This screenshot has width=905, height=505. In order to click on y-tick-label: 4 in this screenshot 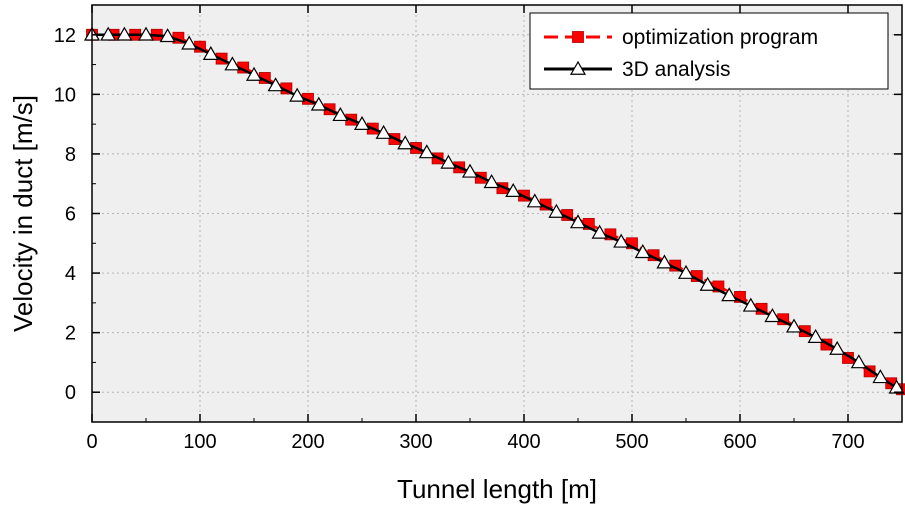, I will do `click(70, 274)`.